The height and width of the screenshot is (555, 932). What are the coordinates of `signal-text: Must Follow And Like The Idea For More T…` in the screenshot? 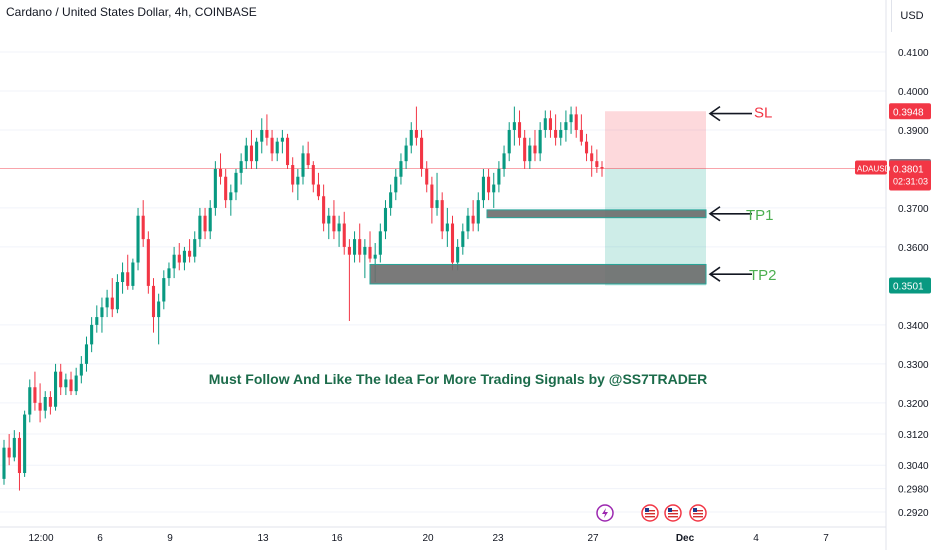 It's located at (458, 379).